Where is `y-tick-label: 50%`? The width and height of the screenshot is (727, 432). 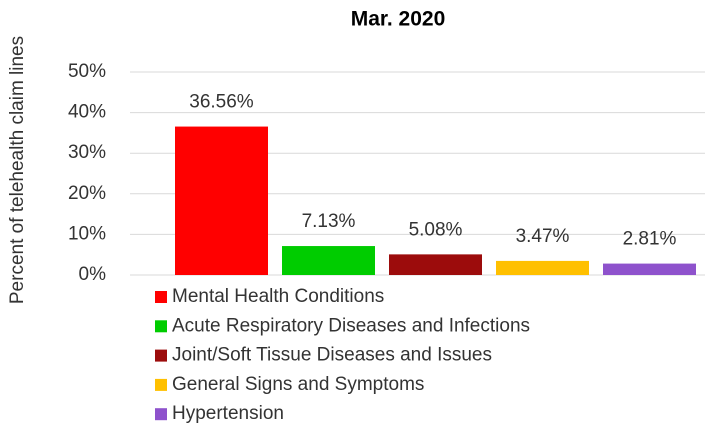
y-tick-label: 50% is located at coordinates (87, 71).